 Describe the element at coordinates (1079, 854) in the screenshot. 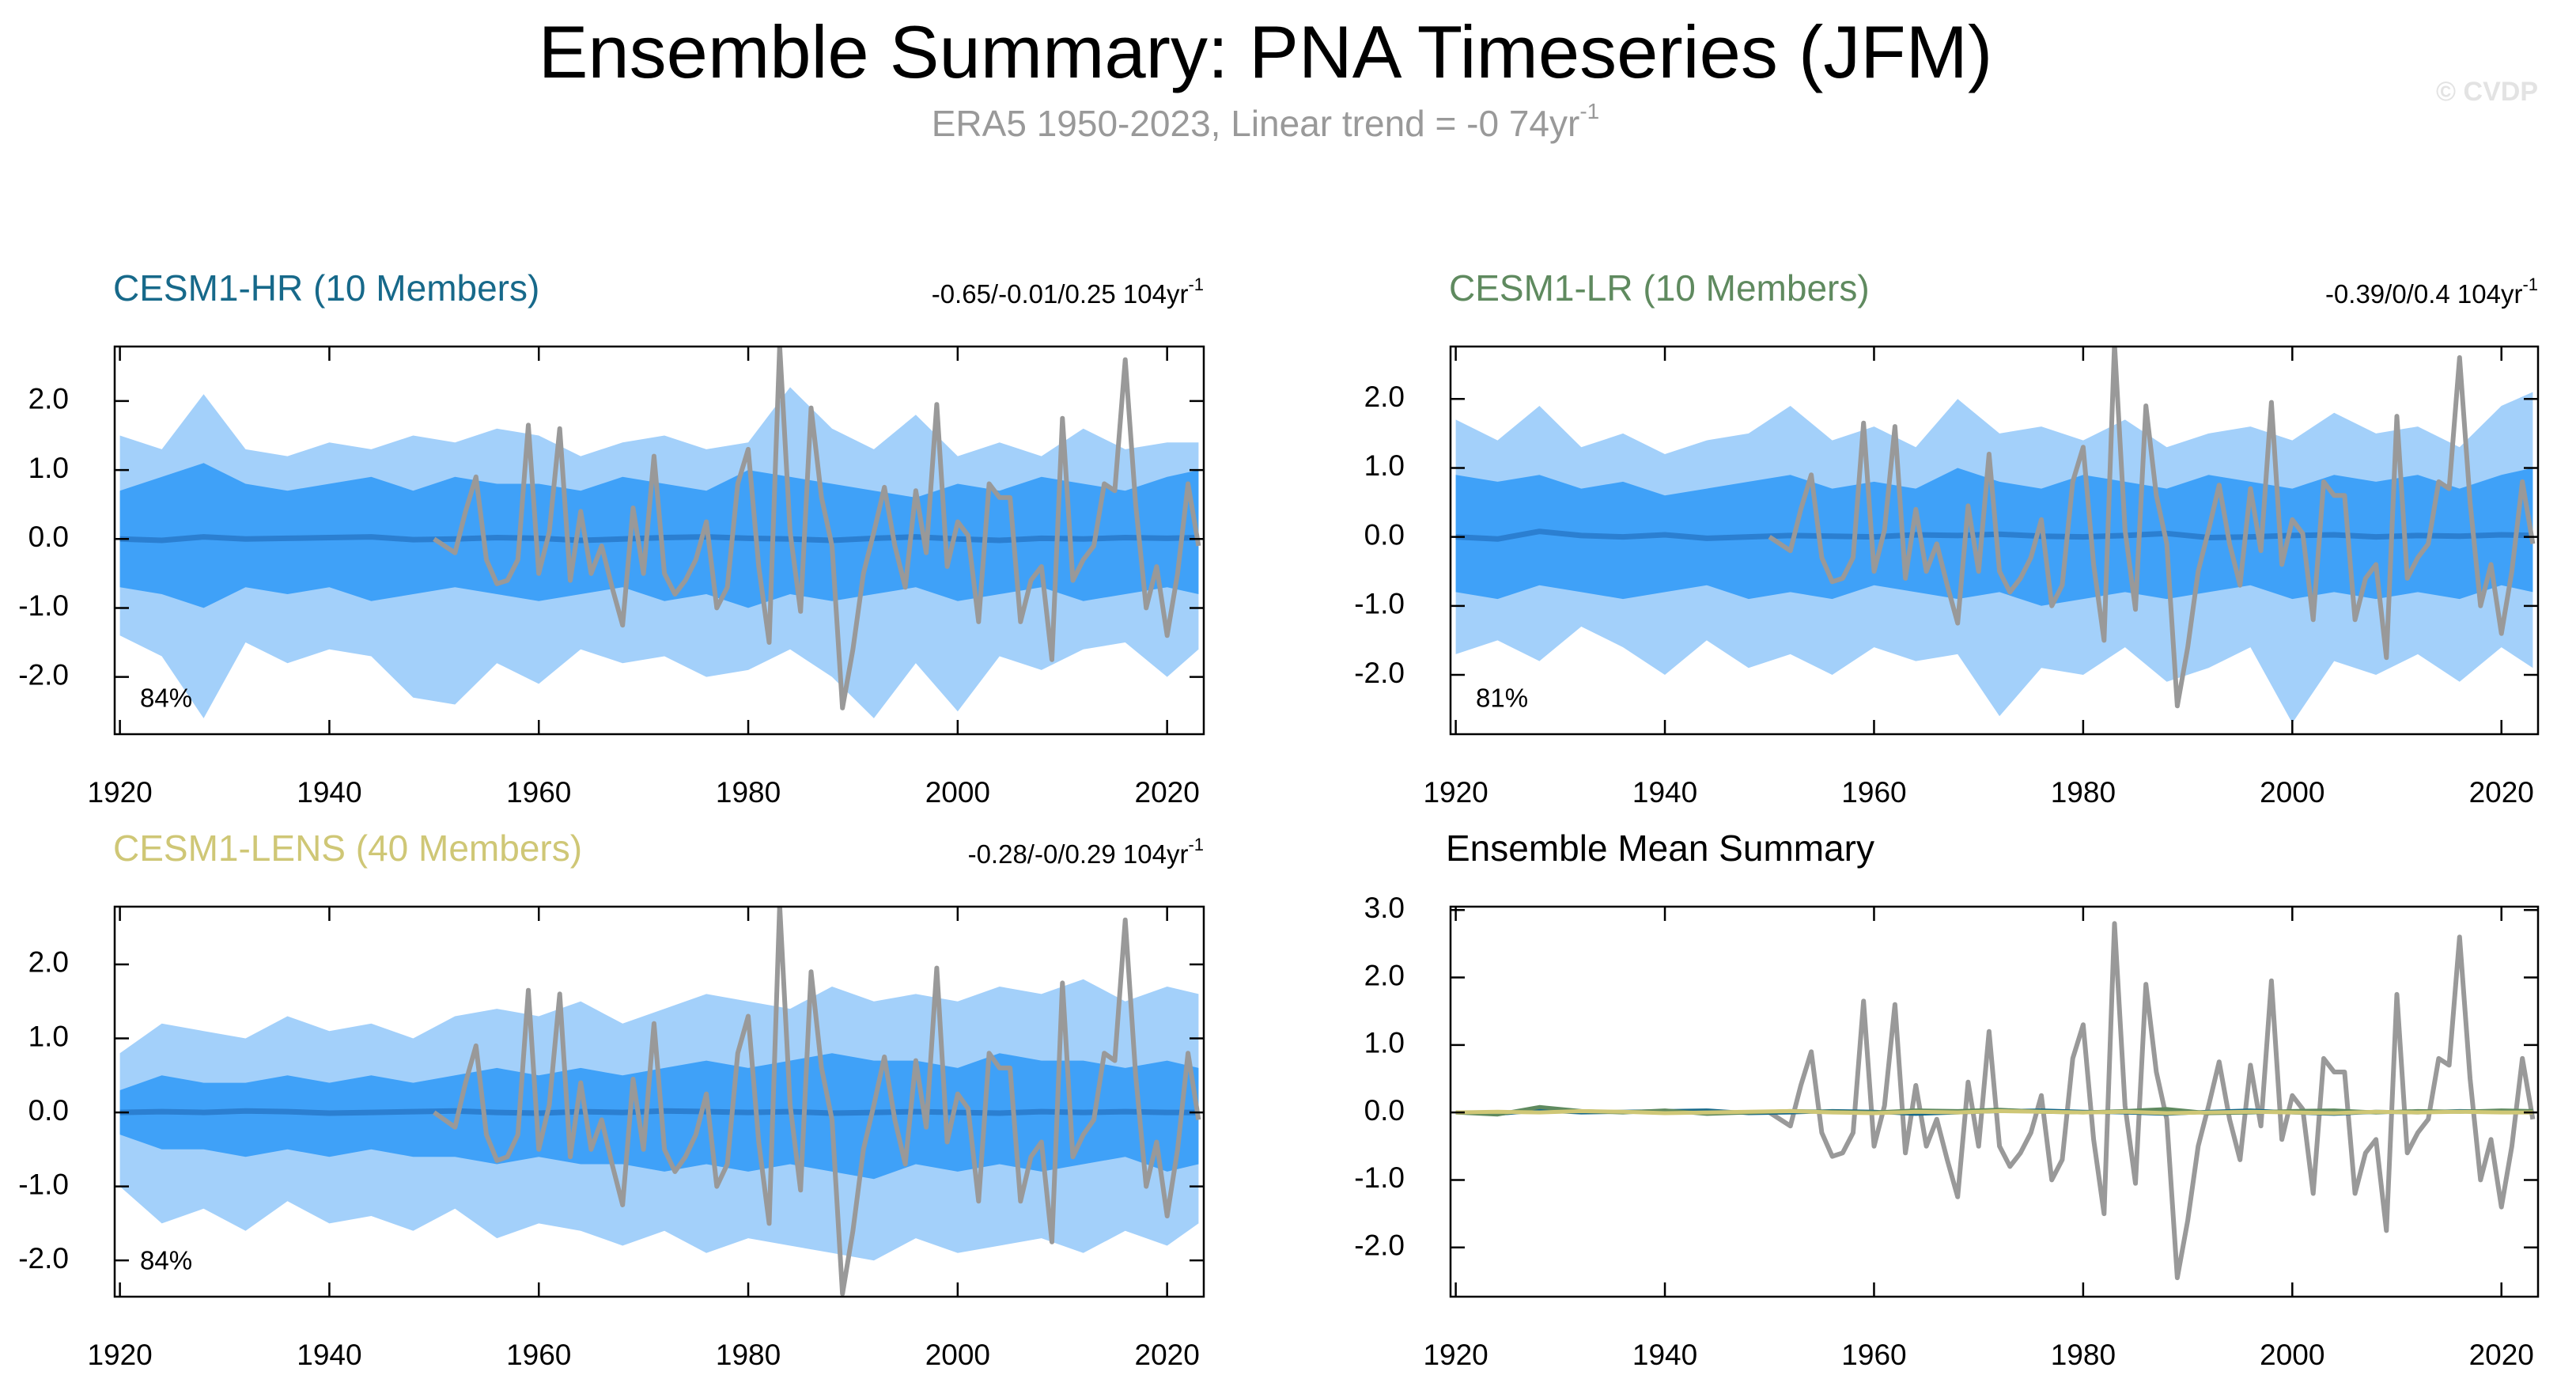

I see `text-base: -0.28/-0/0.29 104yr` at that location.